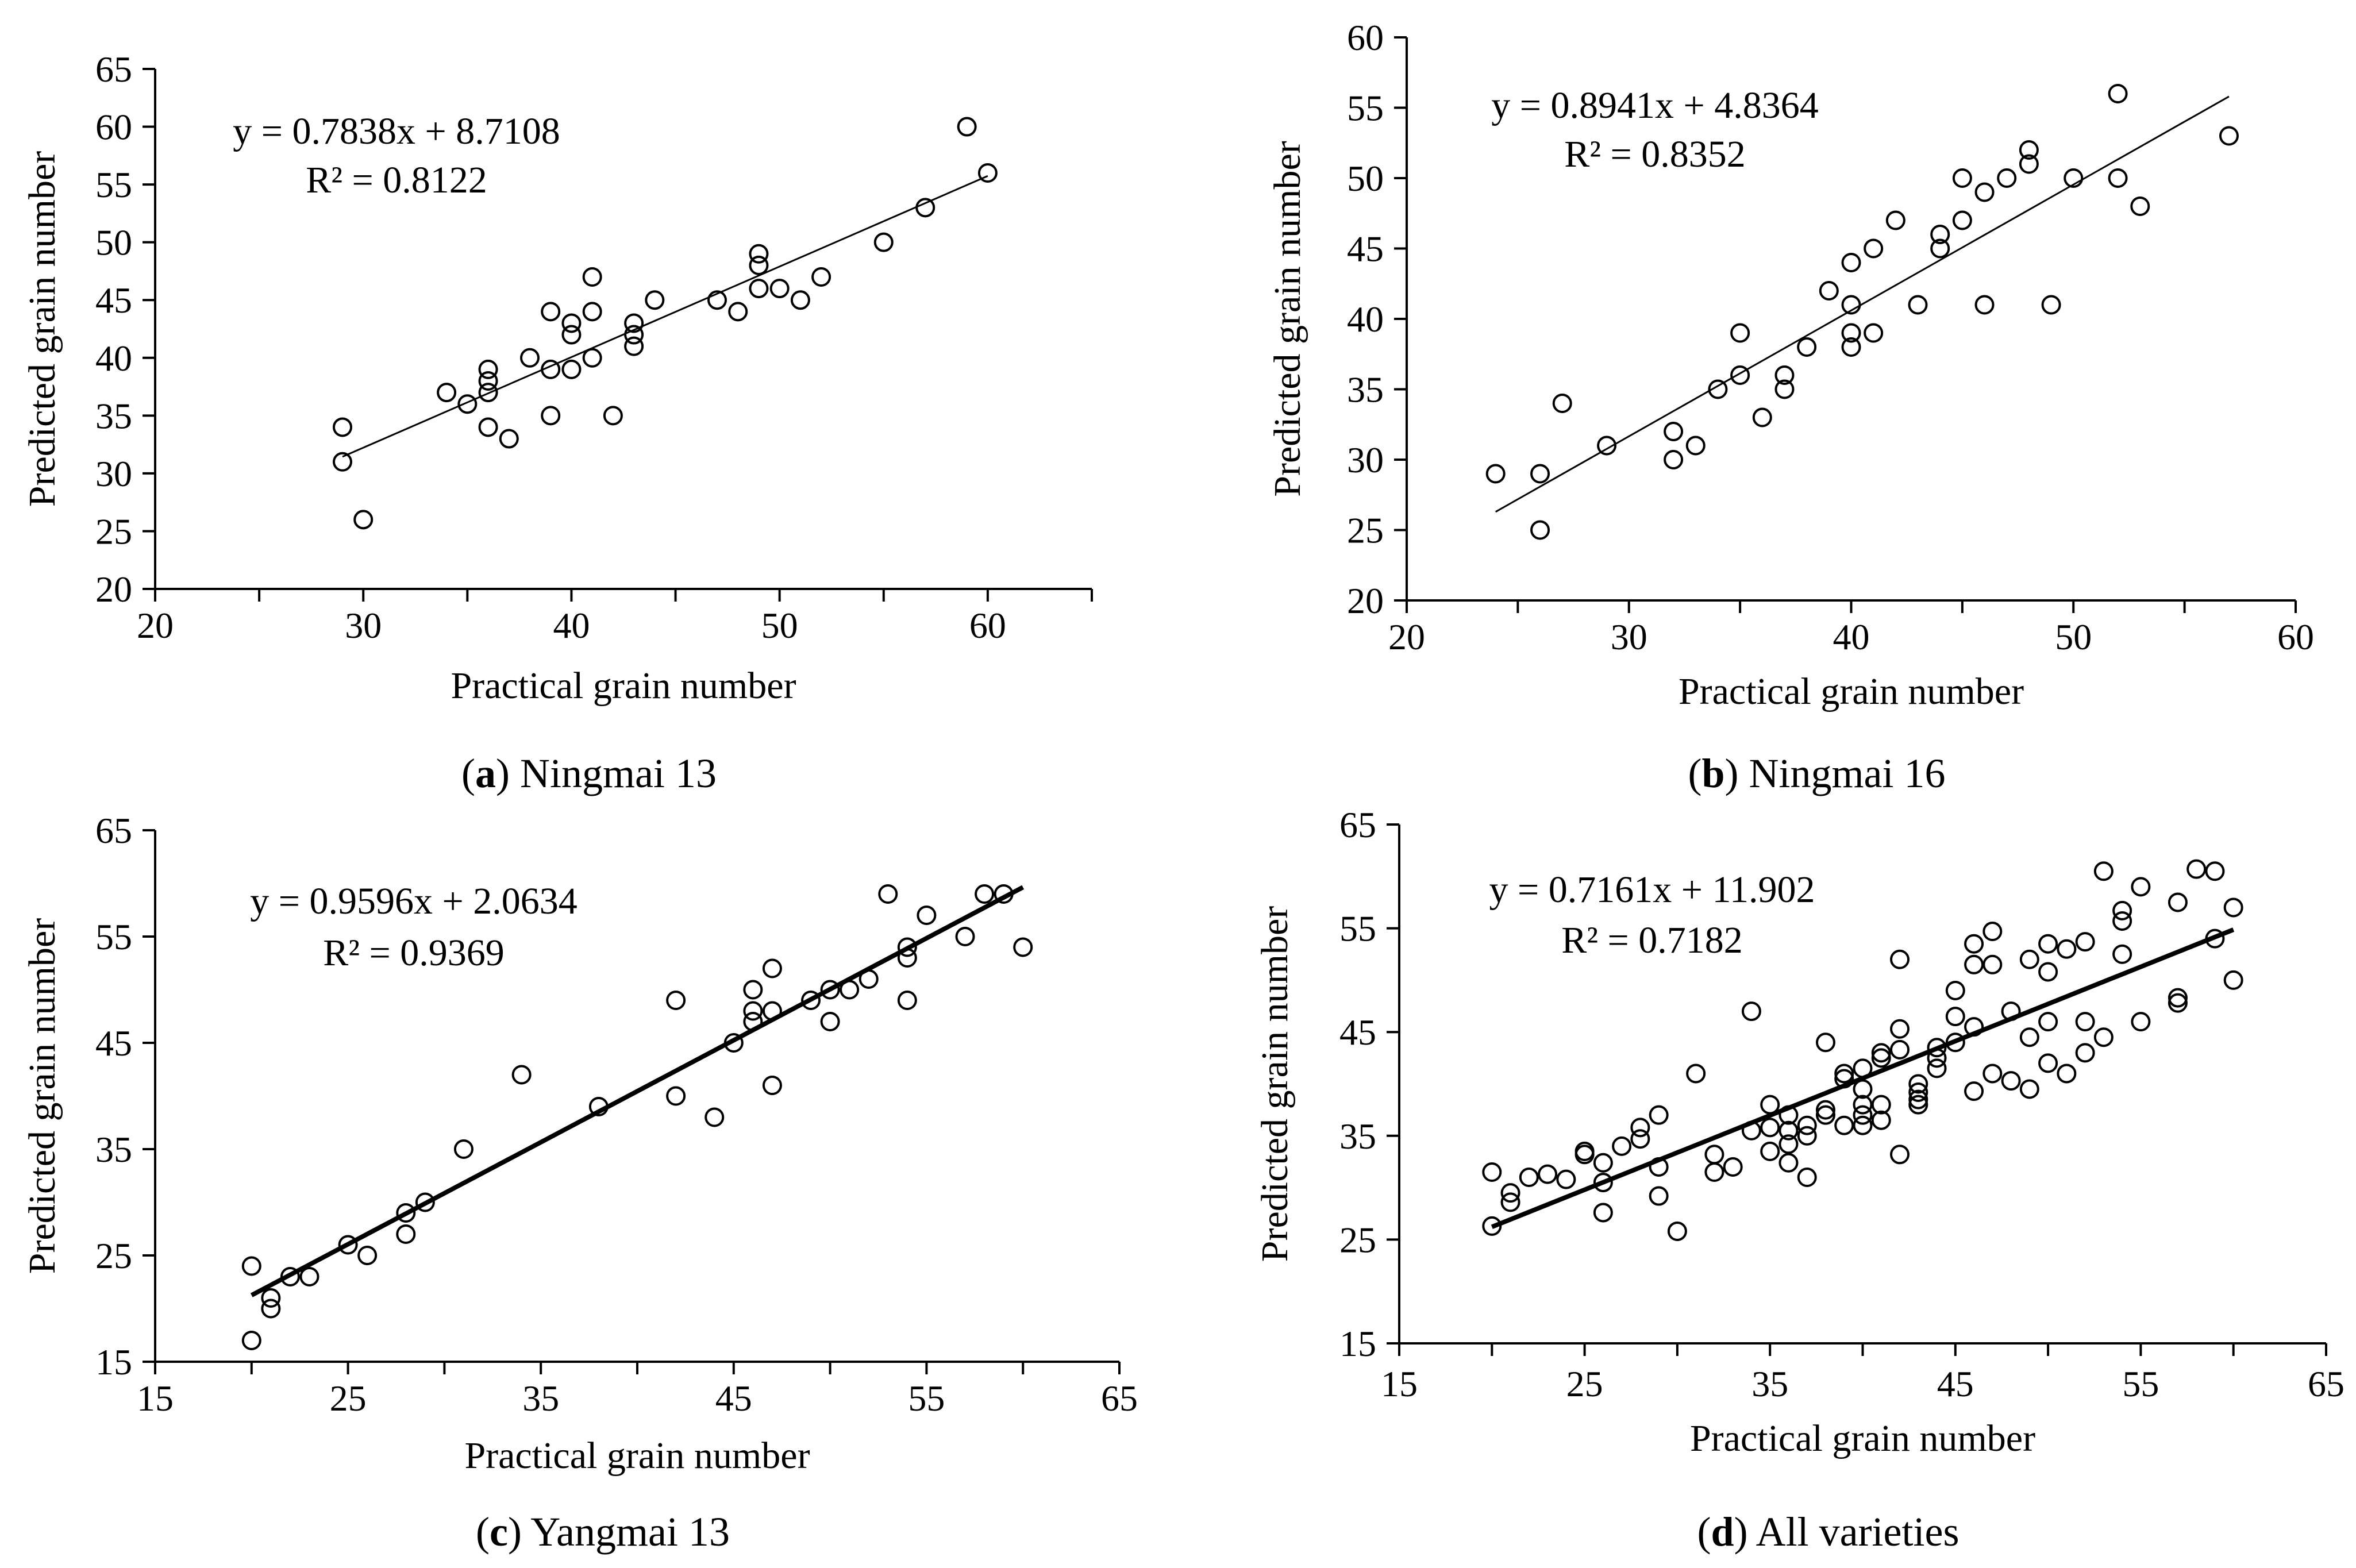 The width and height of the screenshot is (2356, 1568). What do you see at coordinates (155, 1398) in the screenshot?
I see `x-tick-label: 15` at bounding box center [155, 1398].